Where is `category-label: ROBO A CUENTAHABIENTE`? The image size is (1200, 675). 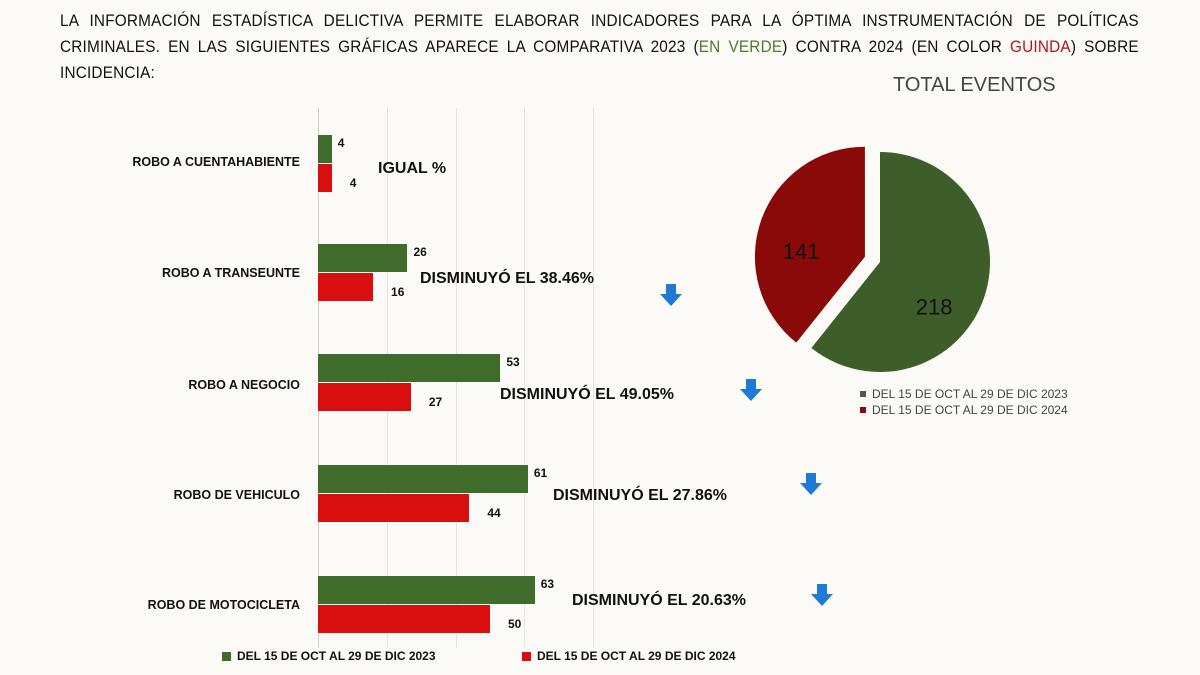 category-label: ROBO A CUENTAHABIENTE is located at coordinates (216, 162).